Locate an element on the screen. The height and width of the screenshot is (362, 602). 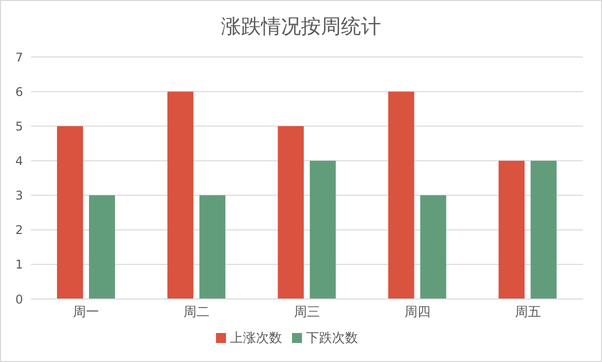
chart-title: 涨跌情况按周统计 is located at coordinates (301, 26).